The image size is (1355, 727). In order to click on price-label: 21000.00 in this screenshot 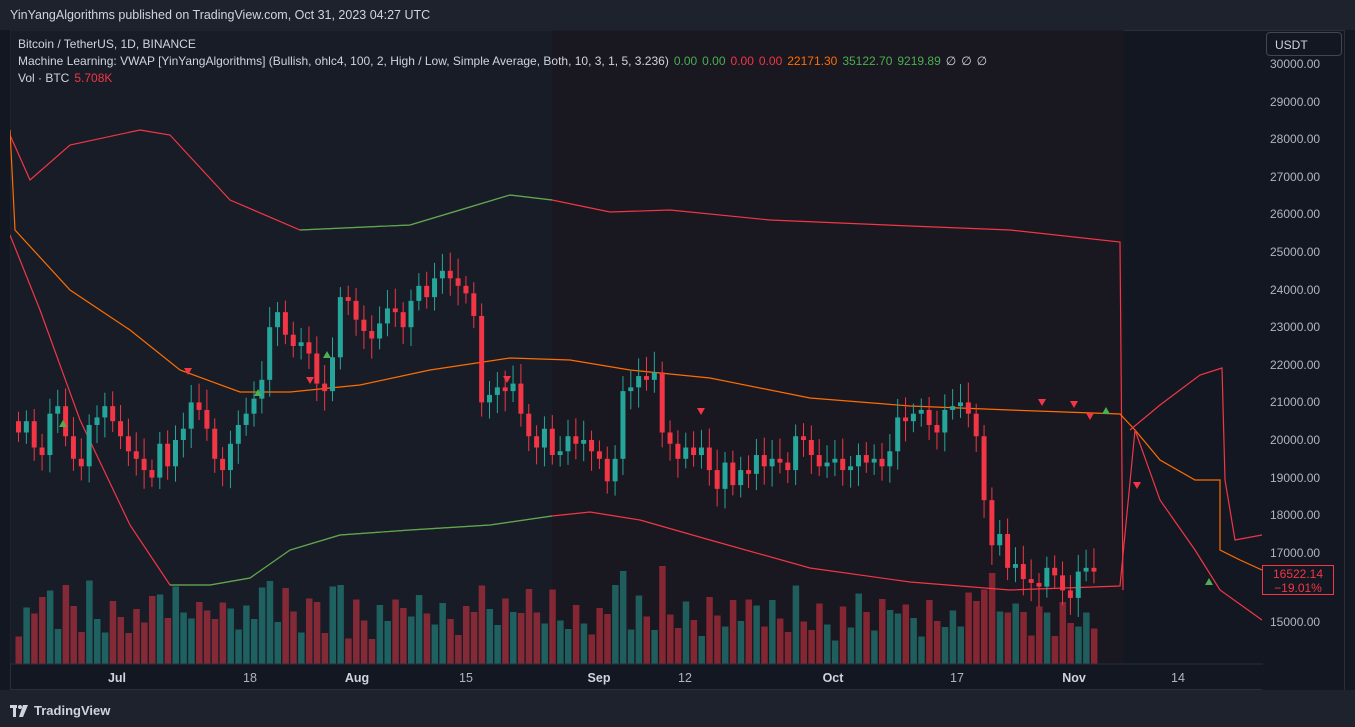, I will do `click(1295, 402)`.